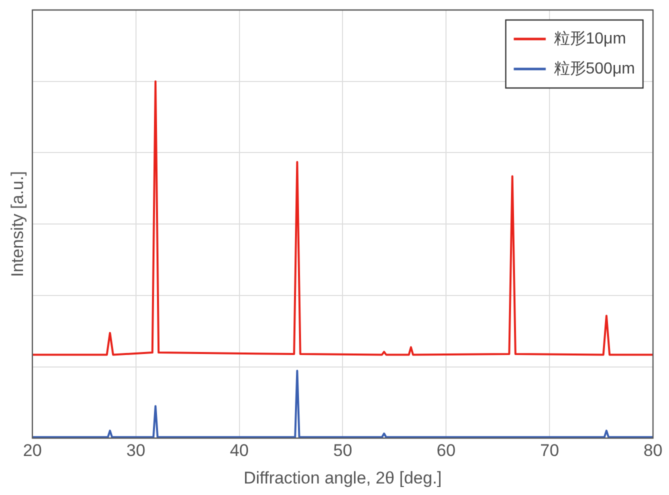  I want to click on legend-label: 粒形10μm, so click(590, 39).